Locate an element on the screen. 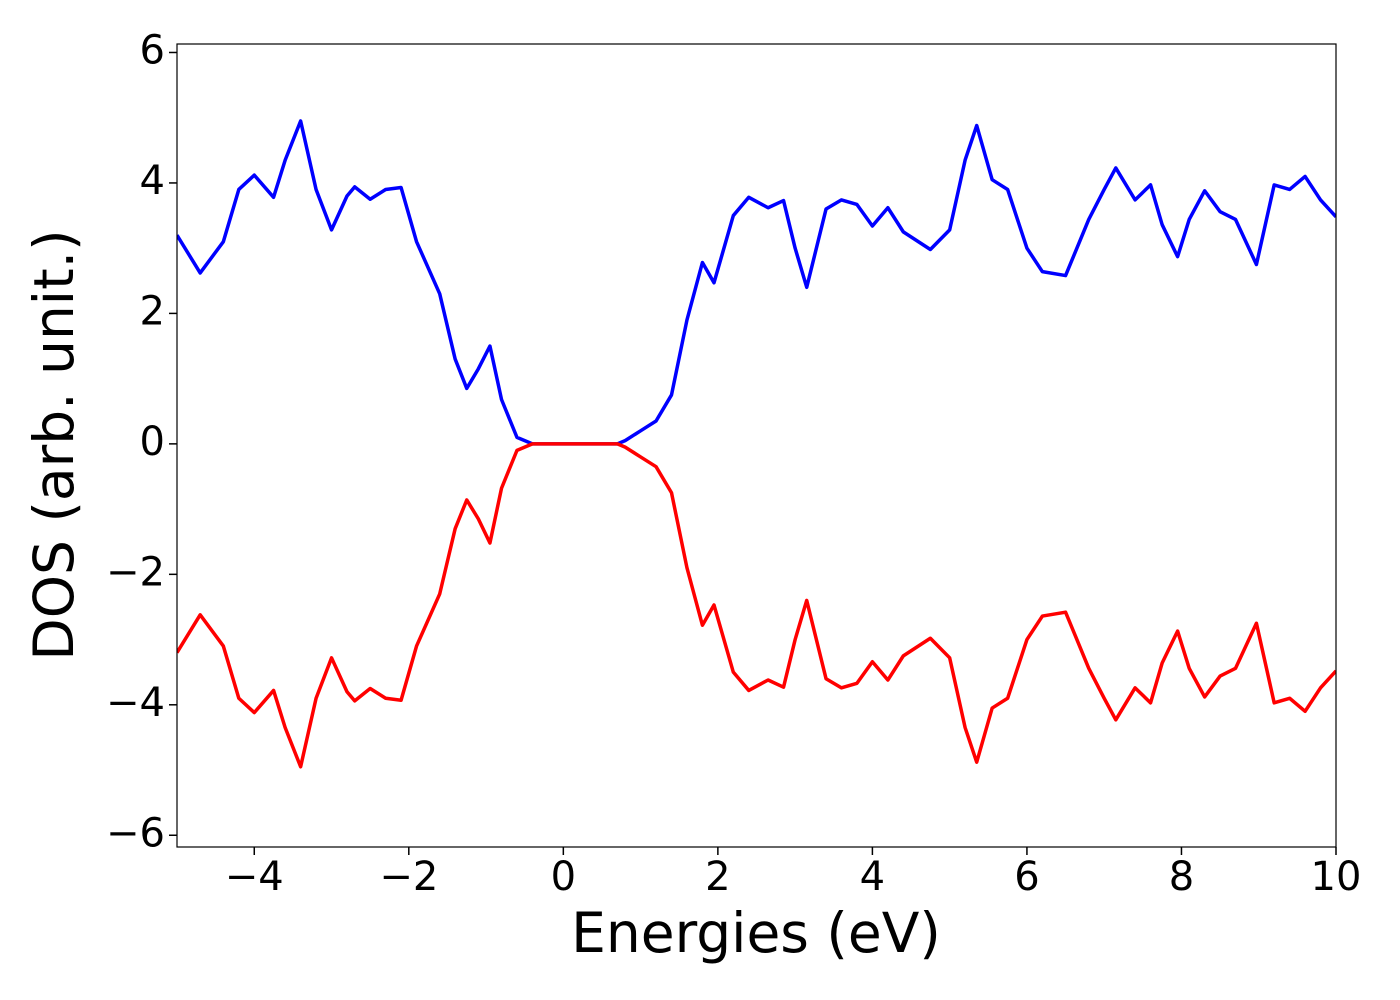  y-tick-label: −6 is located at coordinates (135, 833).